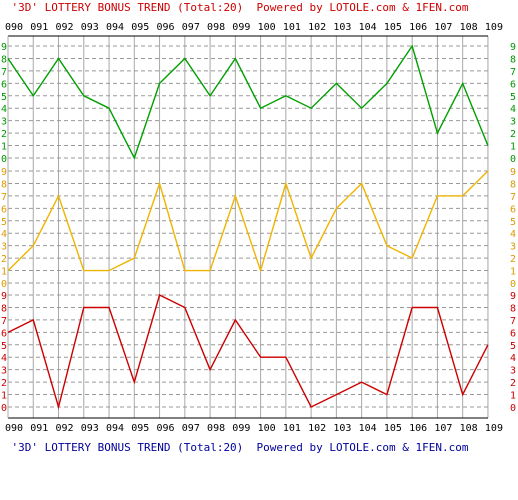 The image size is (518, 500). What do you see at coordinates (115, 428) in the screenshot?
I see `x-tick-label-bottom: 094` at bounding box center [115, 428].